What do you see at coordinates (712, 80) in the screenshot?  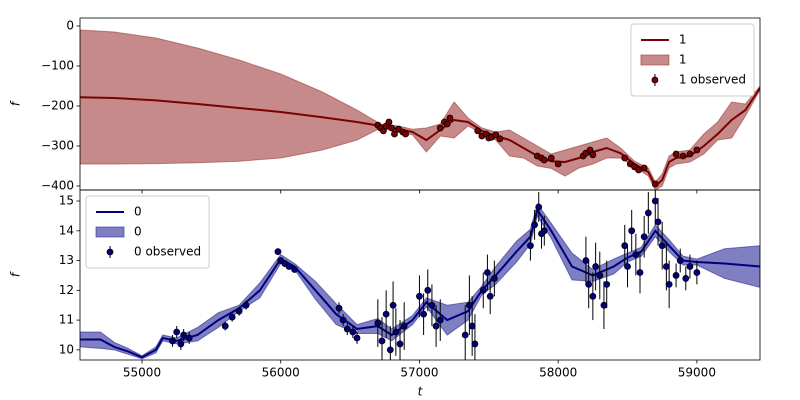 I see `legend-label: 1 observed` at bounding box center [712, 80].